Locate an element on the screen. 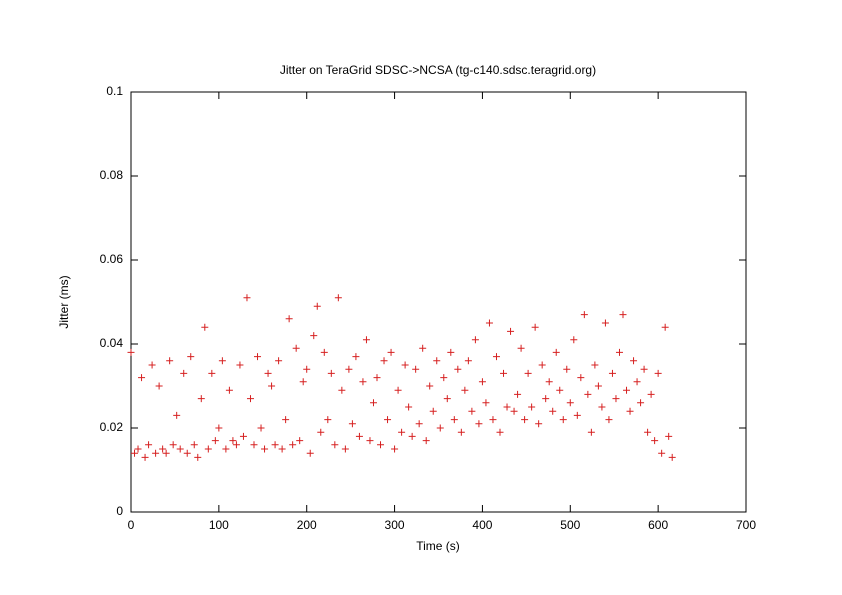 This screenshot has height=595, width=842. y-tick-label: 0.06 is located at coordinates (112, 259).